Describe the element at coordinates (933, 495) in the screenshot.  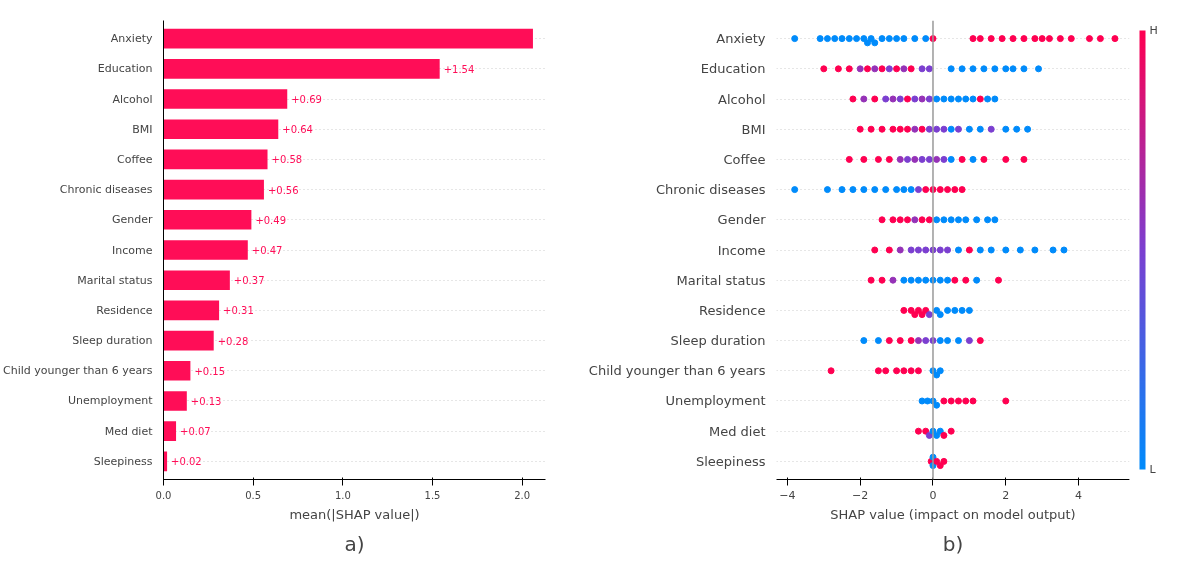
I see `x-tick-label: 0` at that location.